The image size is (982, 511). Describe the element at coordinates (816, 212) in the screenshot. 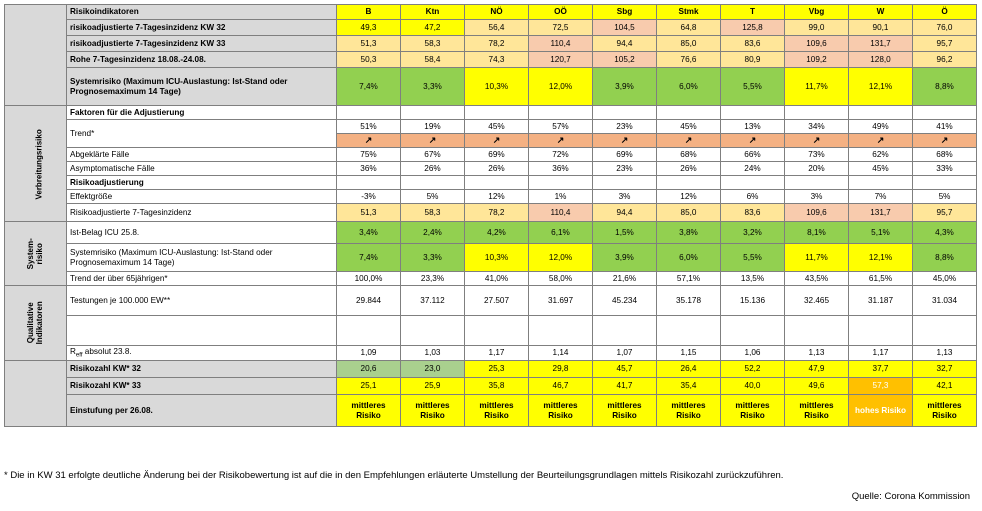

I see `value-cell: 109,6` at that location.